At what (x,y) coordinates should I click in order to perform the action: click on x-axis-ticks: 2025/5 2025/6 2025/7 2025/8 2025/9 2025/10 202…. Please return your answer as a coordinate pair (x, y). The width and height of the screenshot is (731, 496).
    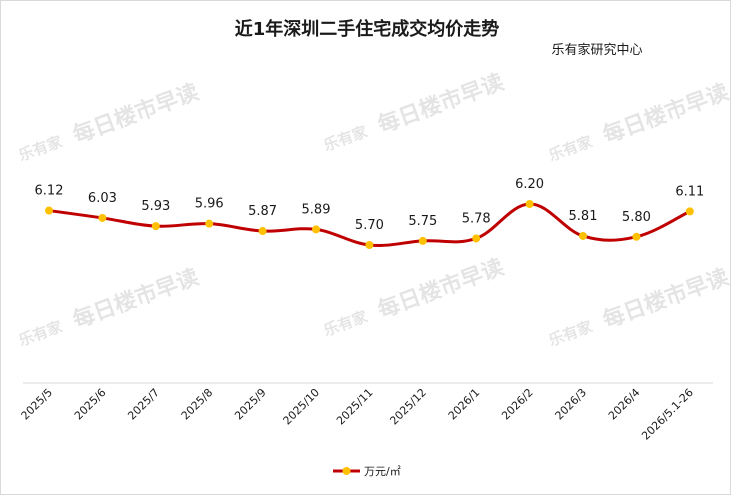
    Looking at the image, I should click on (357, 414).